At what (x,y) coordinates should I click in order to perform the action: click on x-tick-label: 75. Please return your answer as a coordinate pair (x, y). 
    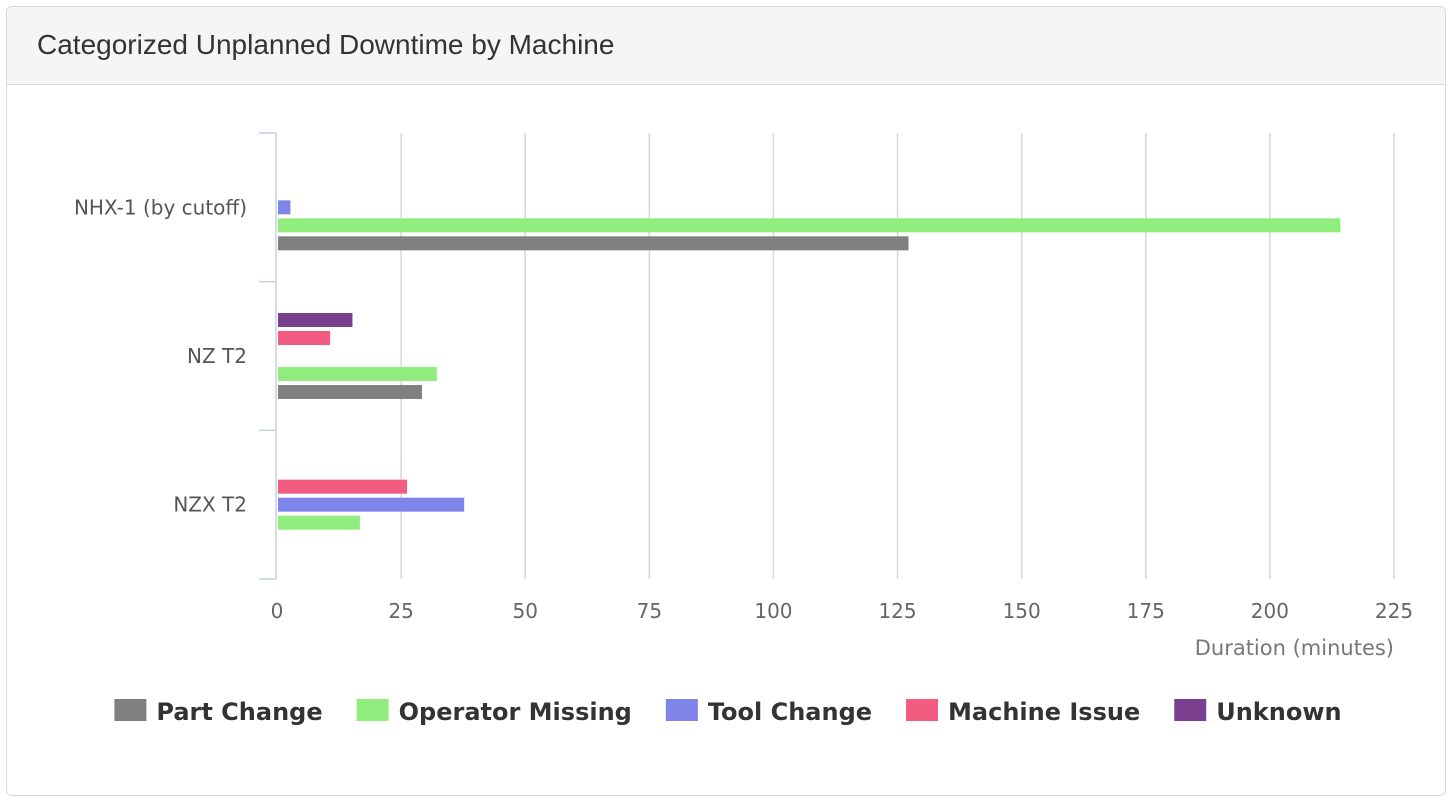
    Looking at the image, I should click on (649, 611).